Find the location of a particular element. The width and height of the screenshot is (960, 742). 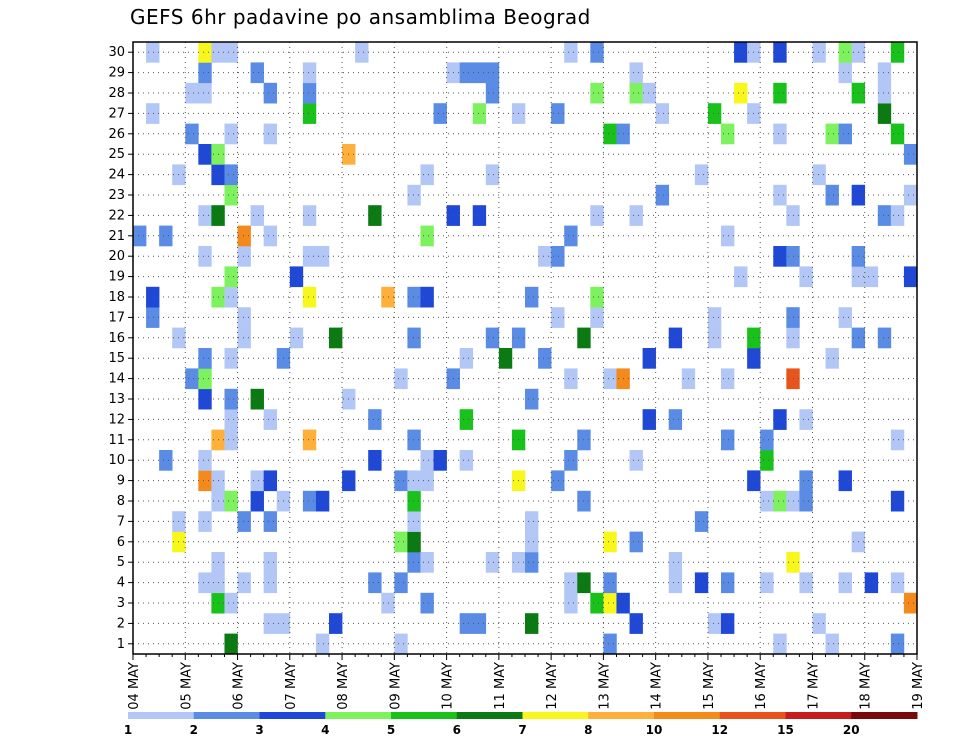

x-tick-label: 09 MAY is located at coordinates (395, 686).